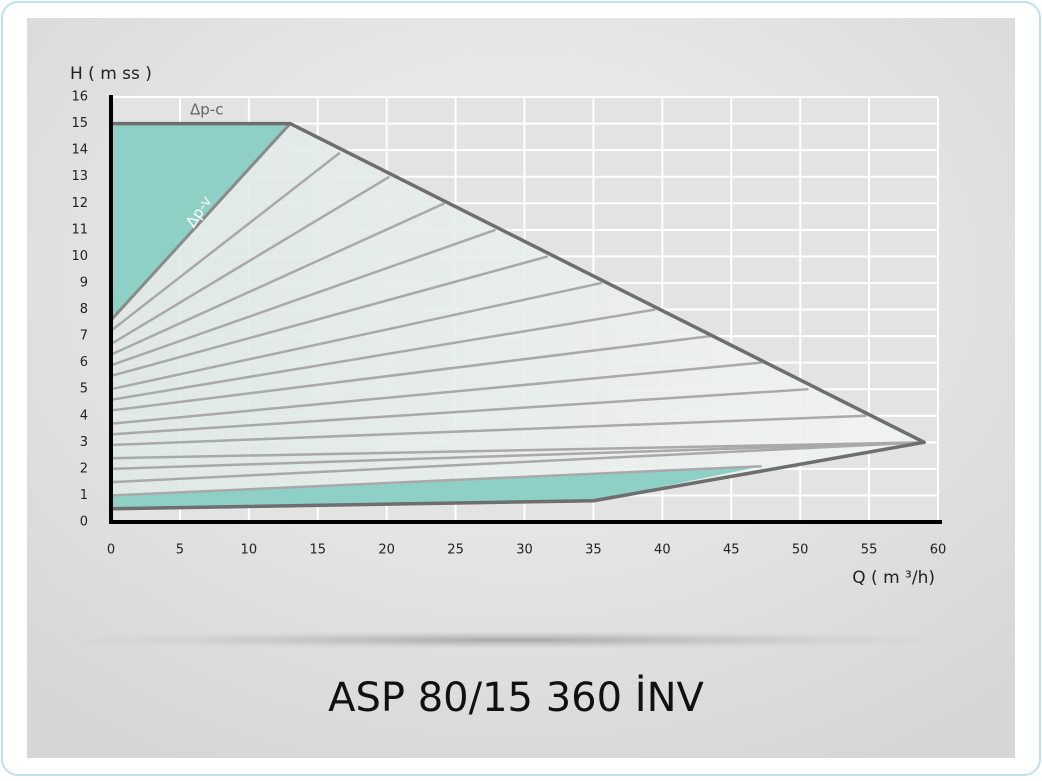  What do you see at coordinates (79, 176) in the screenshot?
I see `y-tick-label: 13` at bounding box center [79, 176].